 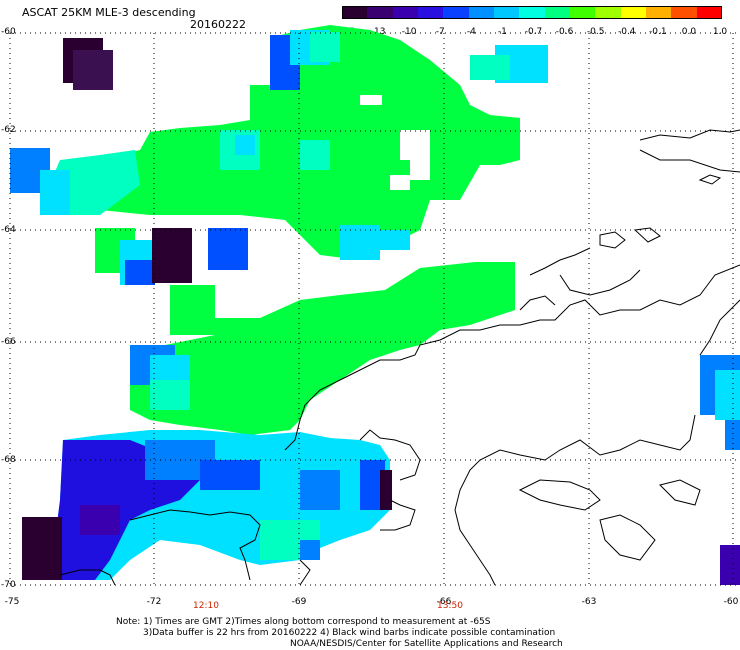 What do you see at coordinates (100, 520) in the screenshot?
I see `swath-lower-violet` at bounding box center [100, 520].